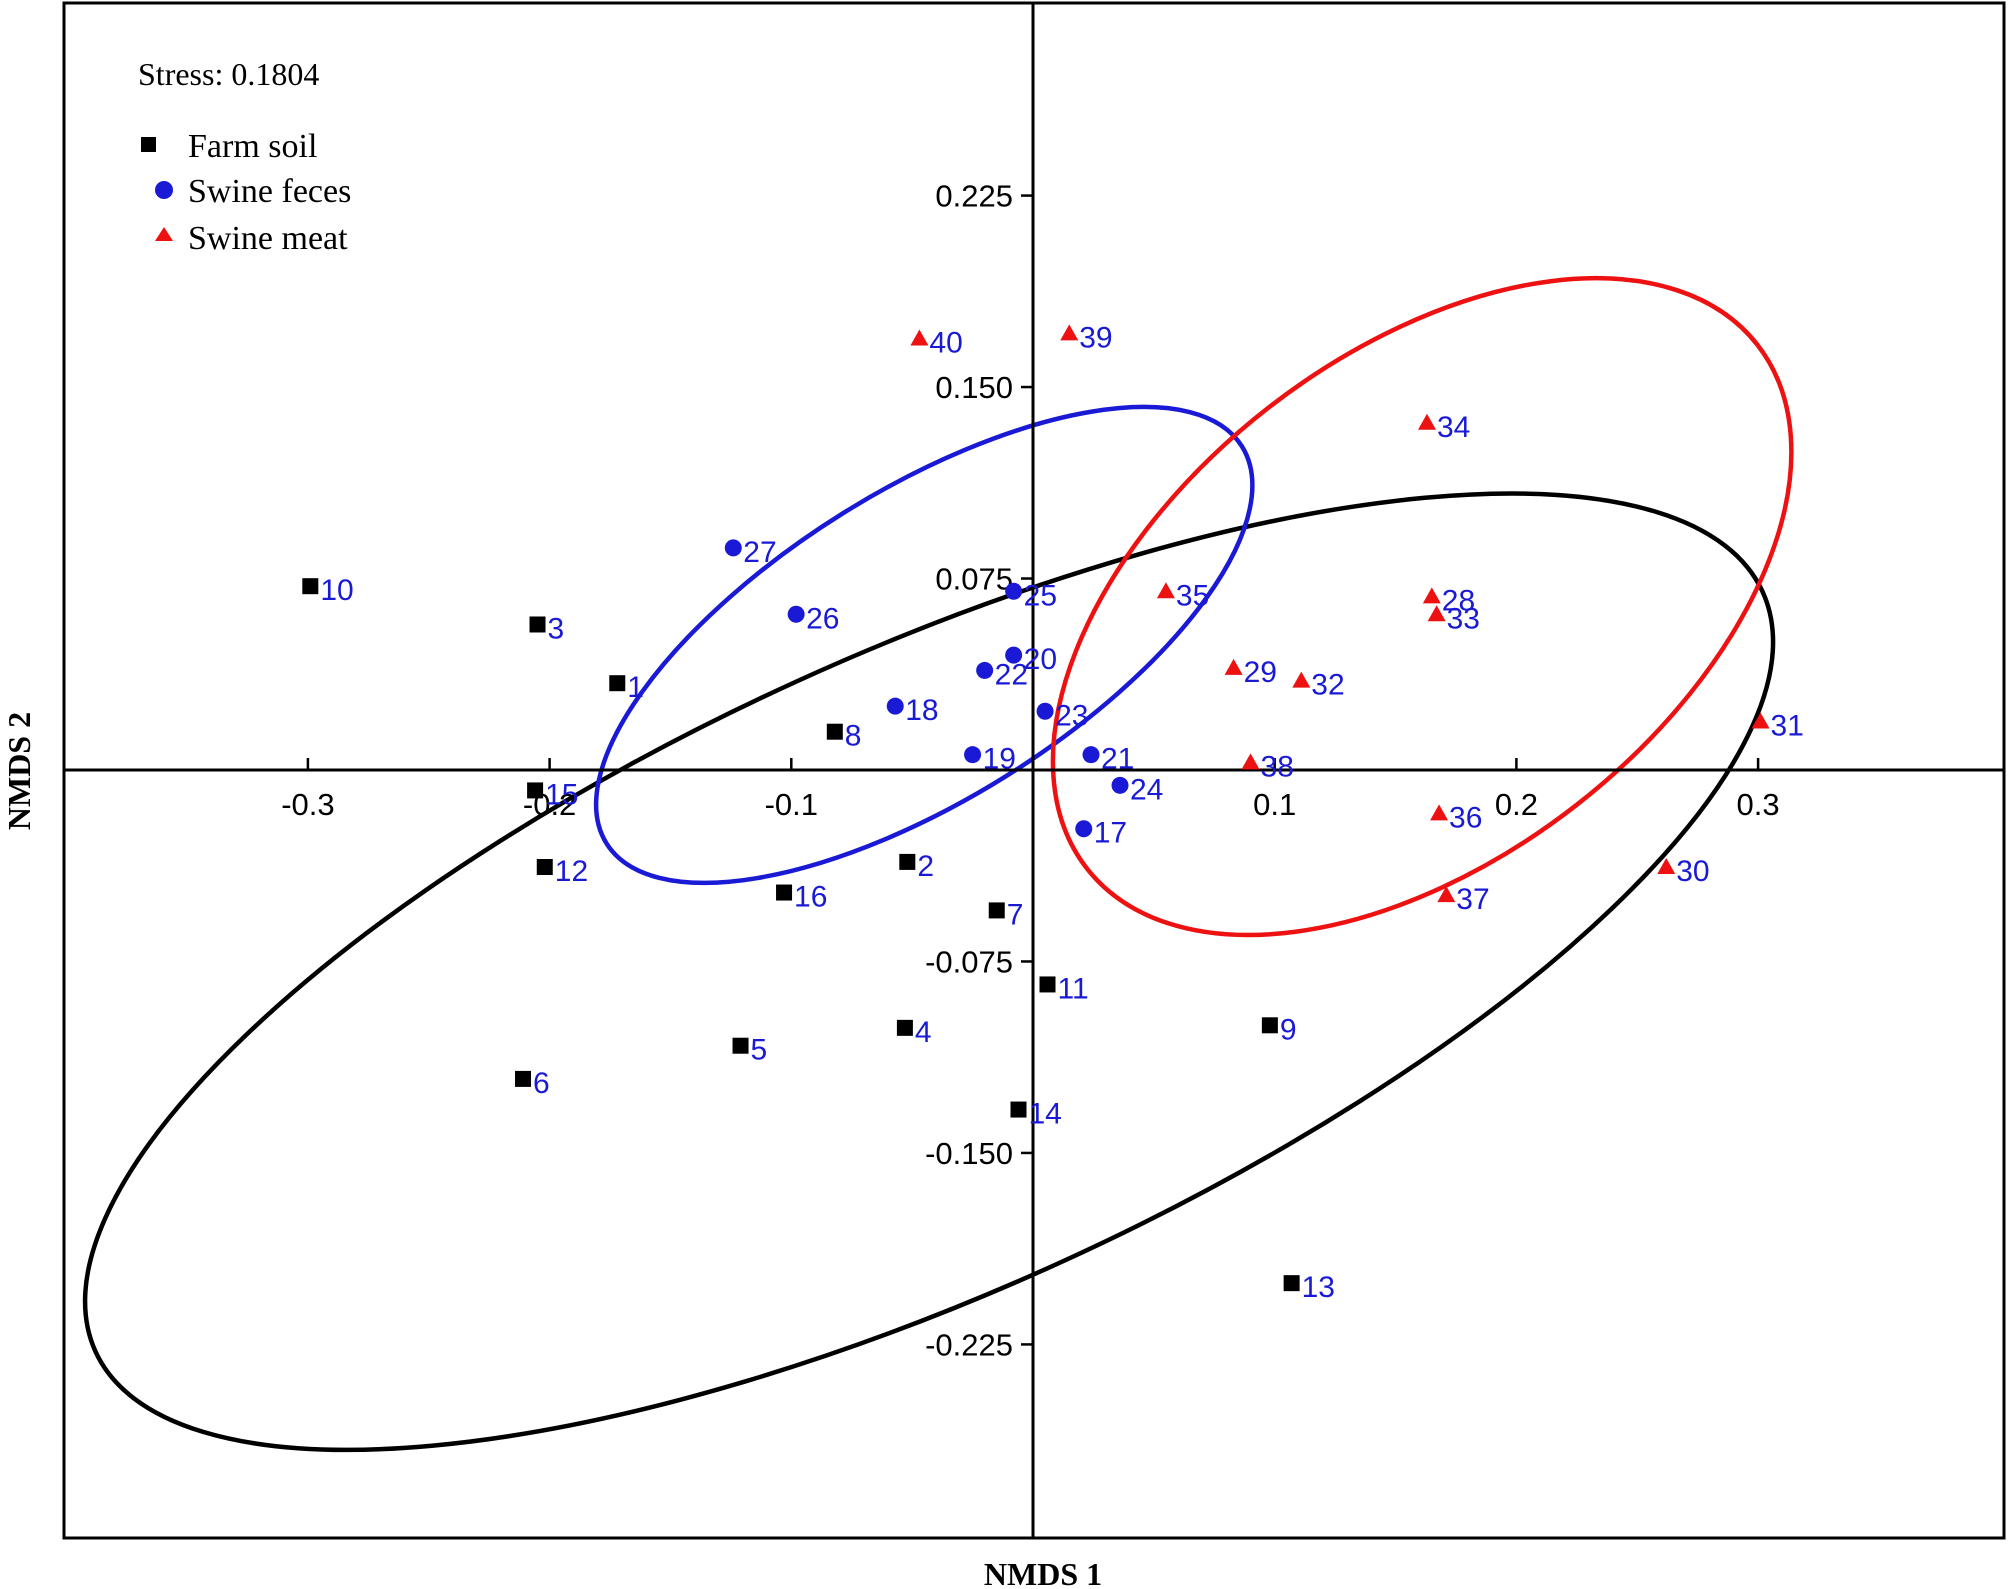  What do you see at coordinates (307, 804) in the screenshot?
I see `x-tick-label: -0.3` at bounding box center [307, 804].